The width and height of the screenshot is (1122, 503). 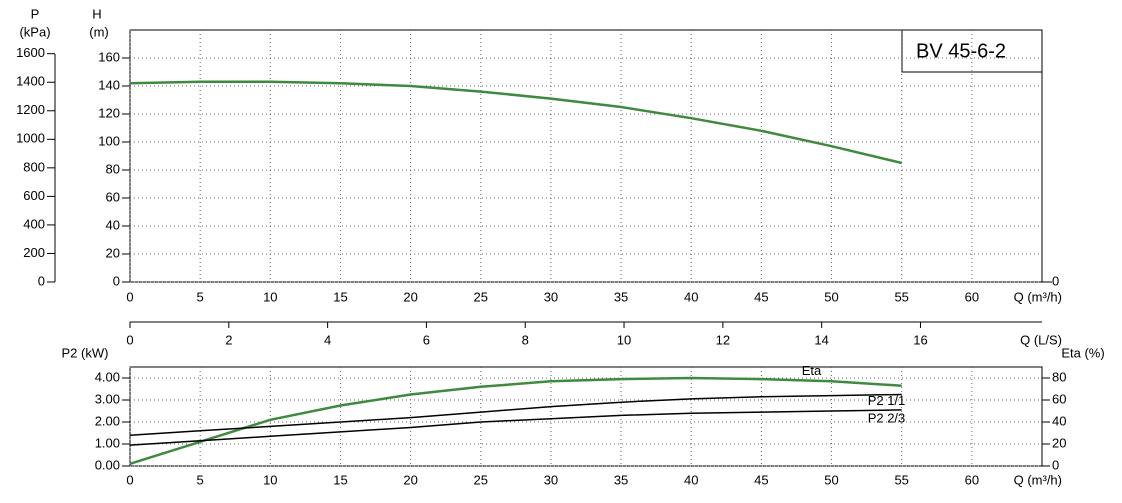 I want to click on y-tick-label: 1.00, so click(x=107, y=442).